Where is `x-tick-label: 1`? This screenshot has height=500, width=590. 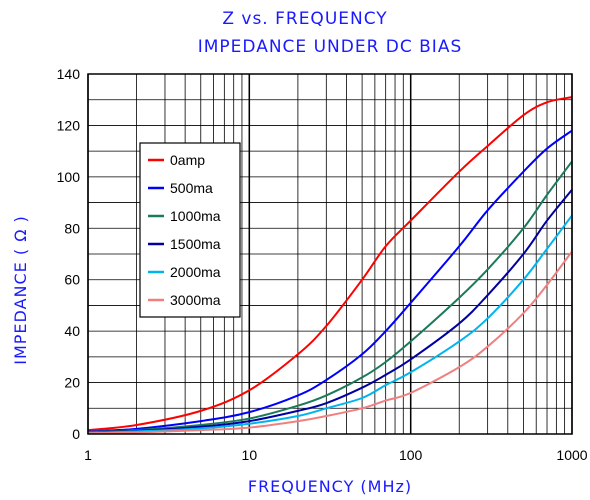
x-tick-label: 1 is located at coordinates (88, 455).